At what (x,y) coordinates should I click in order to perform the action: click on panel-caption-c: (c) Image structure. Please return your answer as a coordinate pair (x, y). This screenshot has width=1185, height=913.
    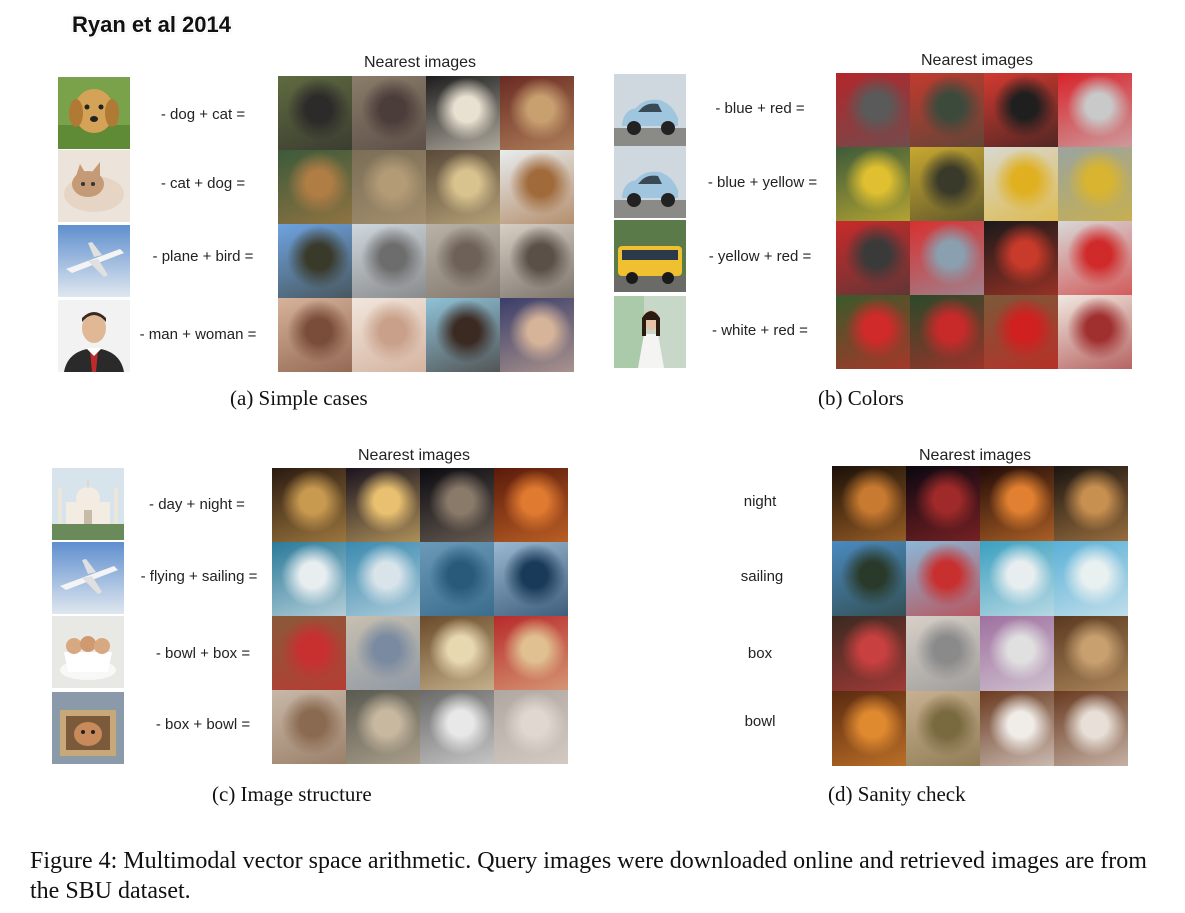
    Looking at the image, I should click on (292, 794).